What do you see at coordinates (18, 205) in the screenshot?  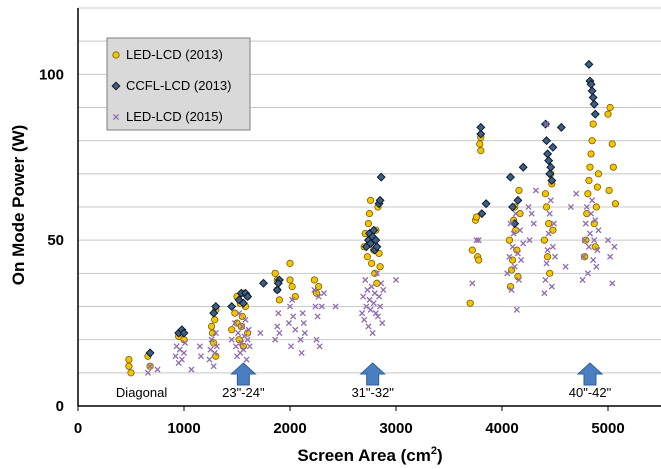 I see `y-axis-title: On Mode Power (W)` at bounding box center [18, 205].